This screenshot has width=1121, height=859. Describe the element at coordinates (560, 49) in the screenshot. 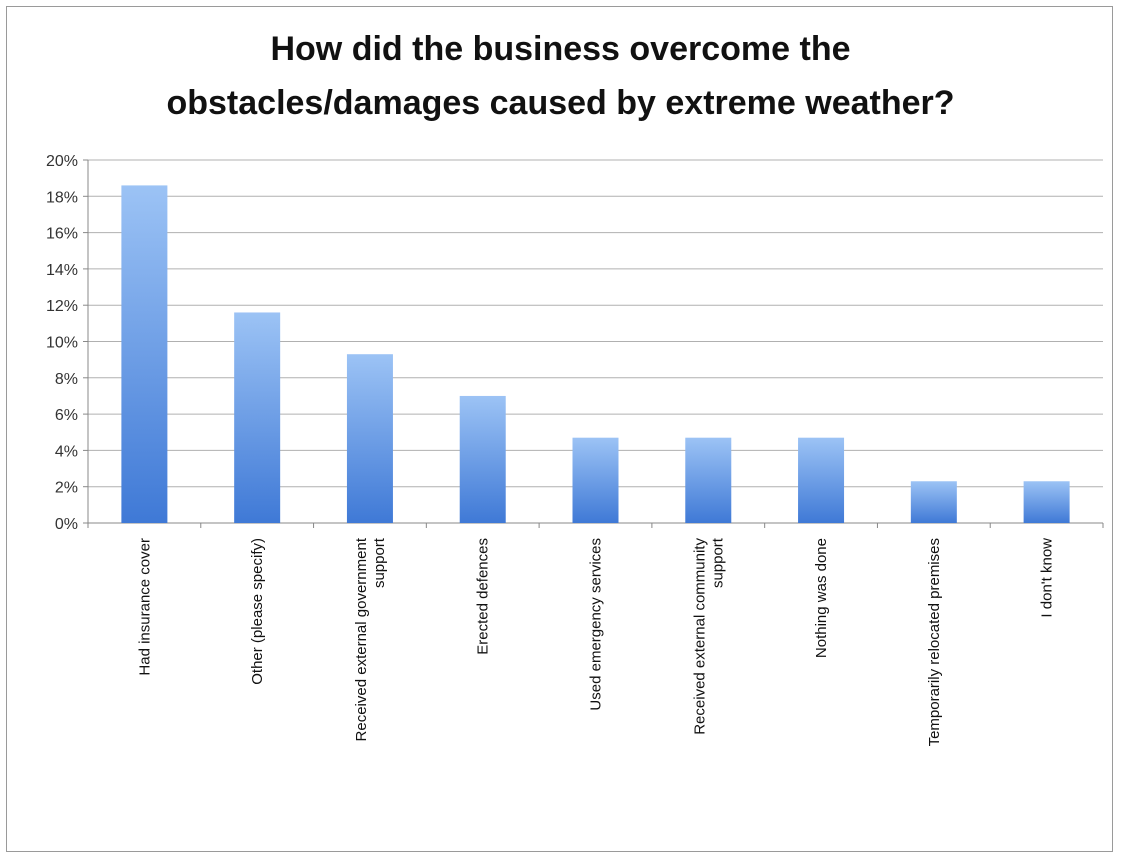

I see `chart-title-line-1: How did the business overcome the` at that location.